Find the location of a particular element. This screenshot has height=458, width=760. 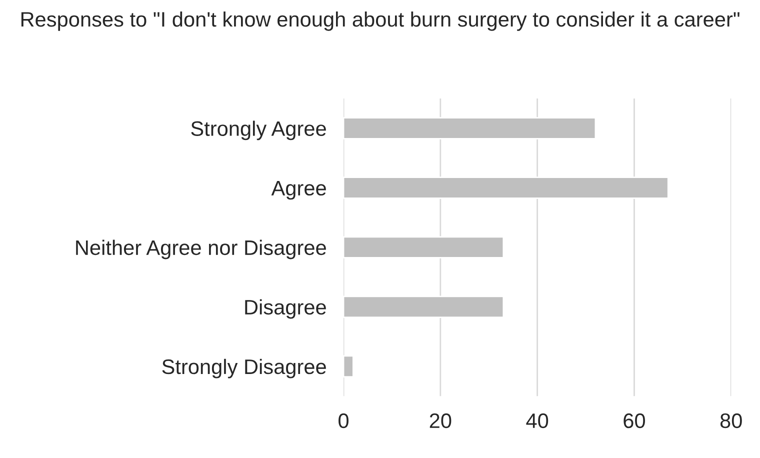

y-tick-label: Neither Agree nor Disagree is located at coordinates (201, 250).